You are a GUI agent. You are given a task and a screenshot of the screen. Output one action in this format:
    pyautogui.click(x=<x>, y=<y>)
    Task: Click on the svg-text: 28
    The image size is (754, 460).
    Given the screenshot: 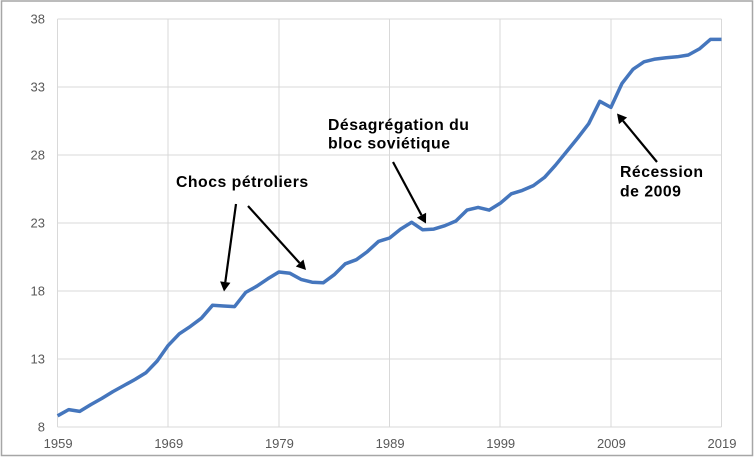 What is the action you would take?
    pyautogui.click(x=38, y=155)
    